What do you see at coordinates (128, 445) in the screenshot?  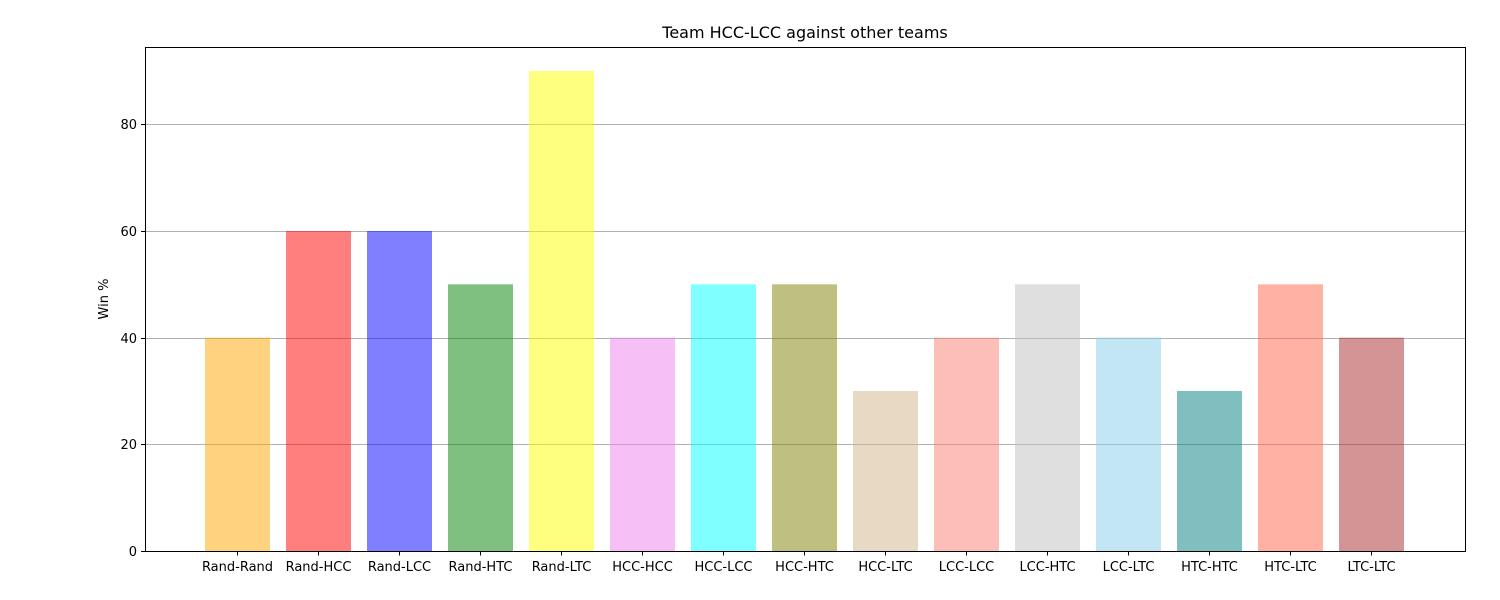 I see `y-tick-label: 20` at bounding box center [128, 445].